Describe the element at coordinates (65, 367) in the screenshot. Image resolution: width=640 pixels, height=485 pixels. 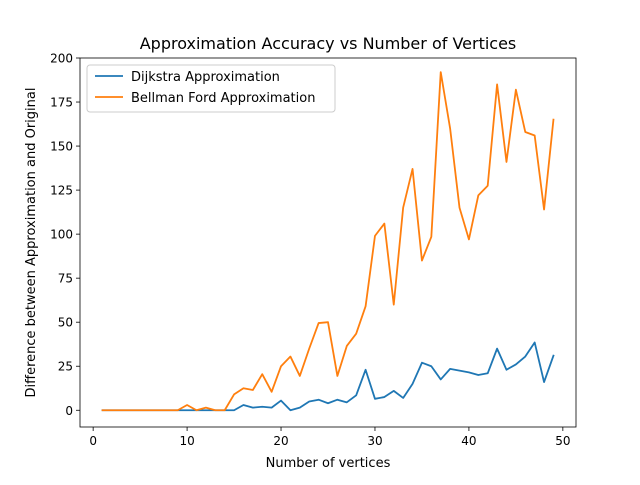
I see `y-tick-label: 25` at that location.